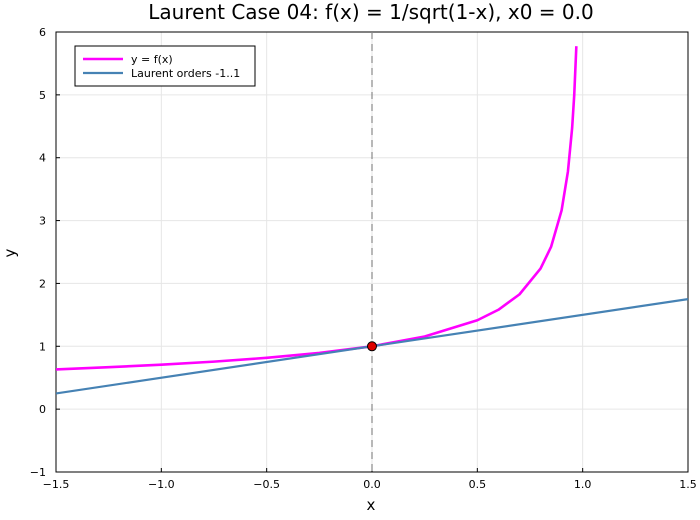  I want to click on x-tick-label: −1.5, so click(56, 484).